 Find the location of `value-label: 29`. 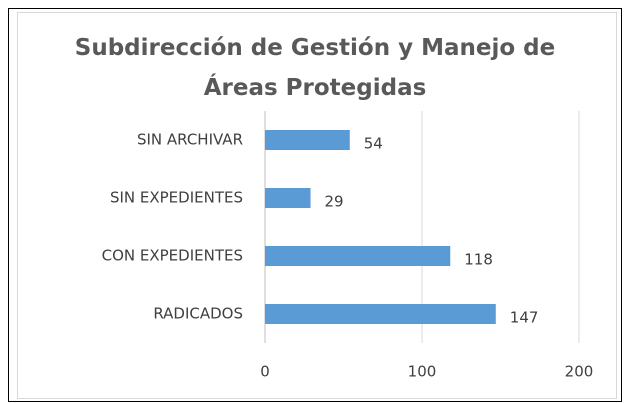

value-label: 29 is located at coordinates (334, 202).